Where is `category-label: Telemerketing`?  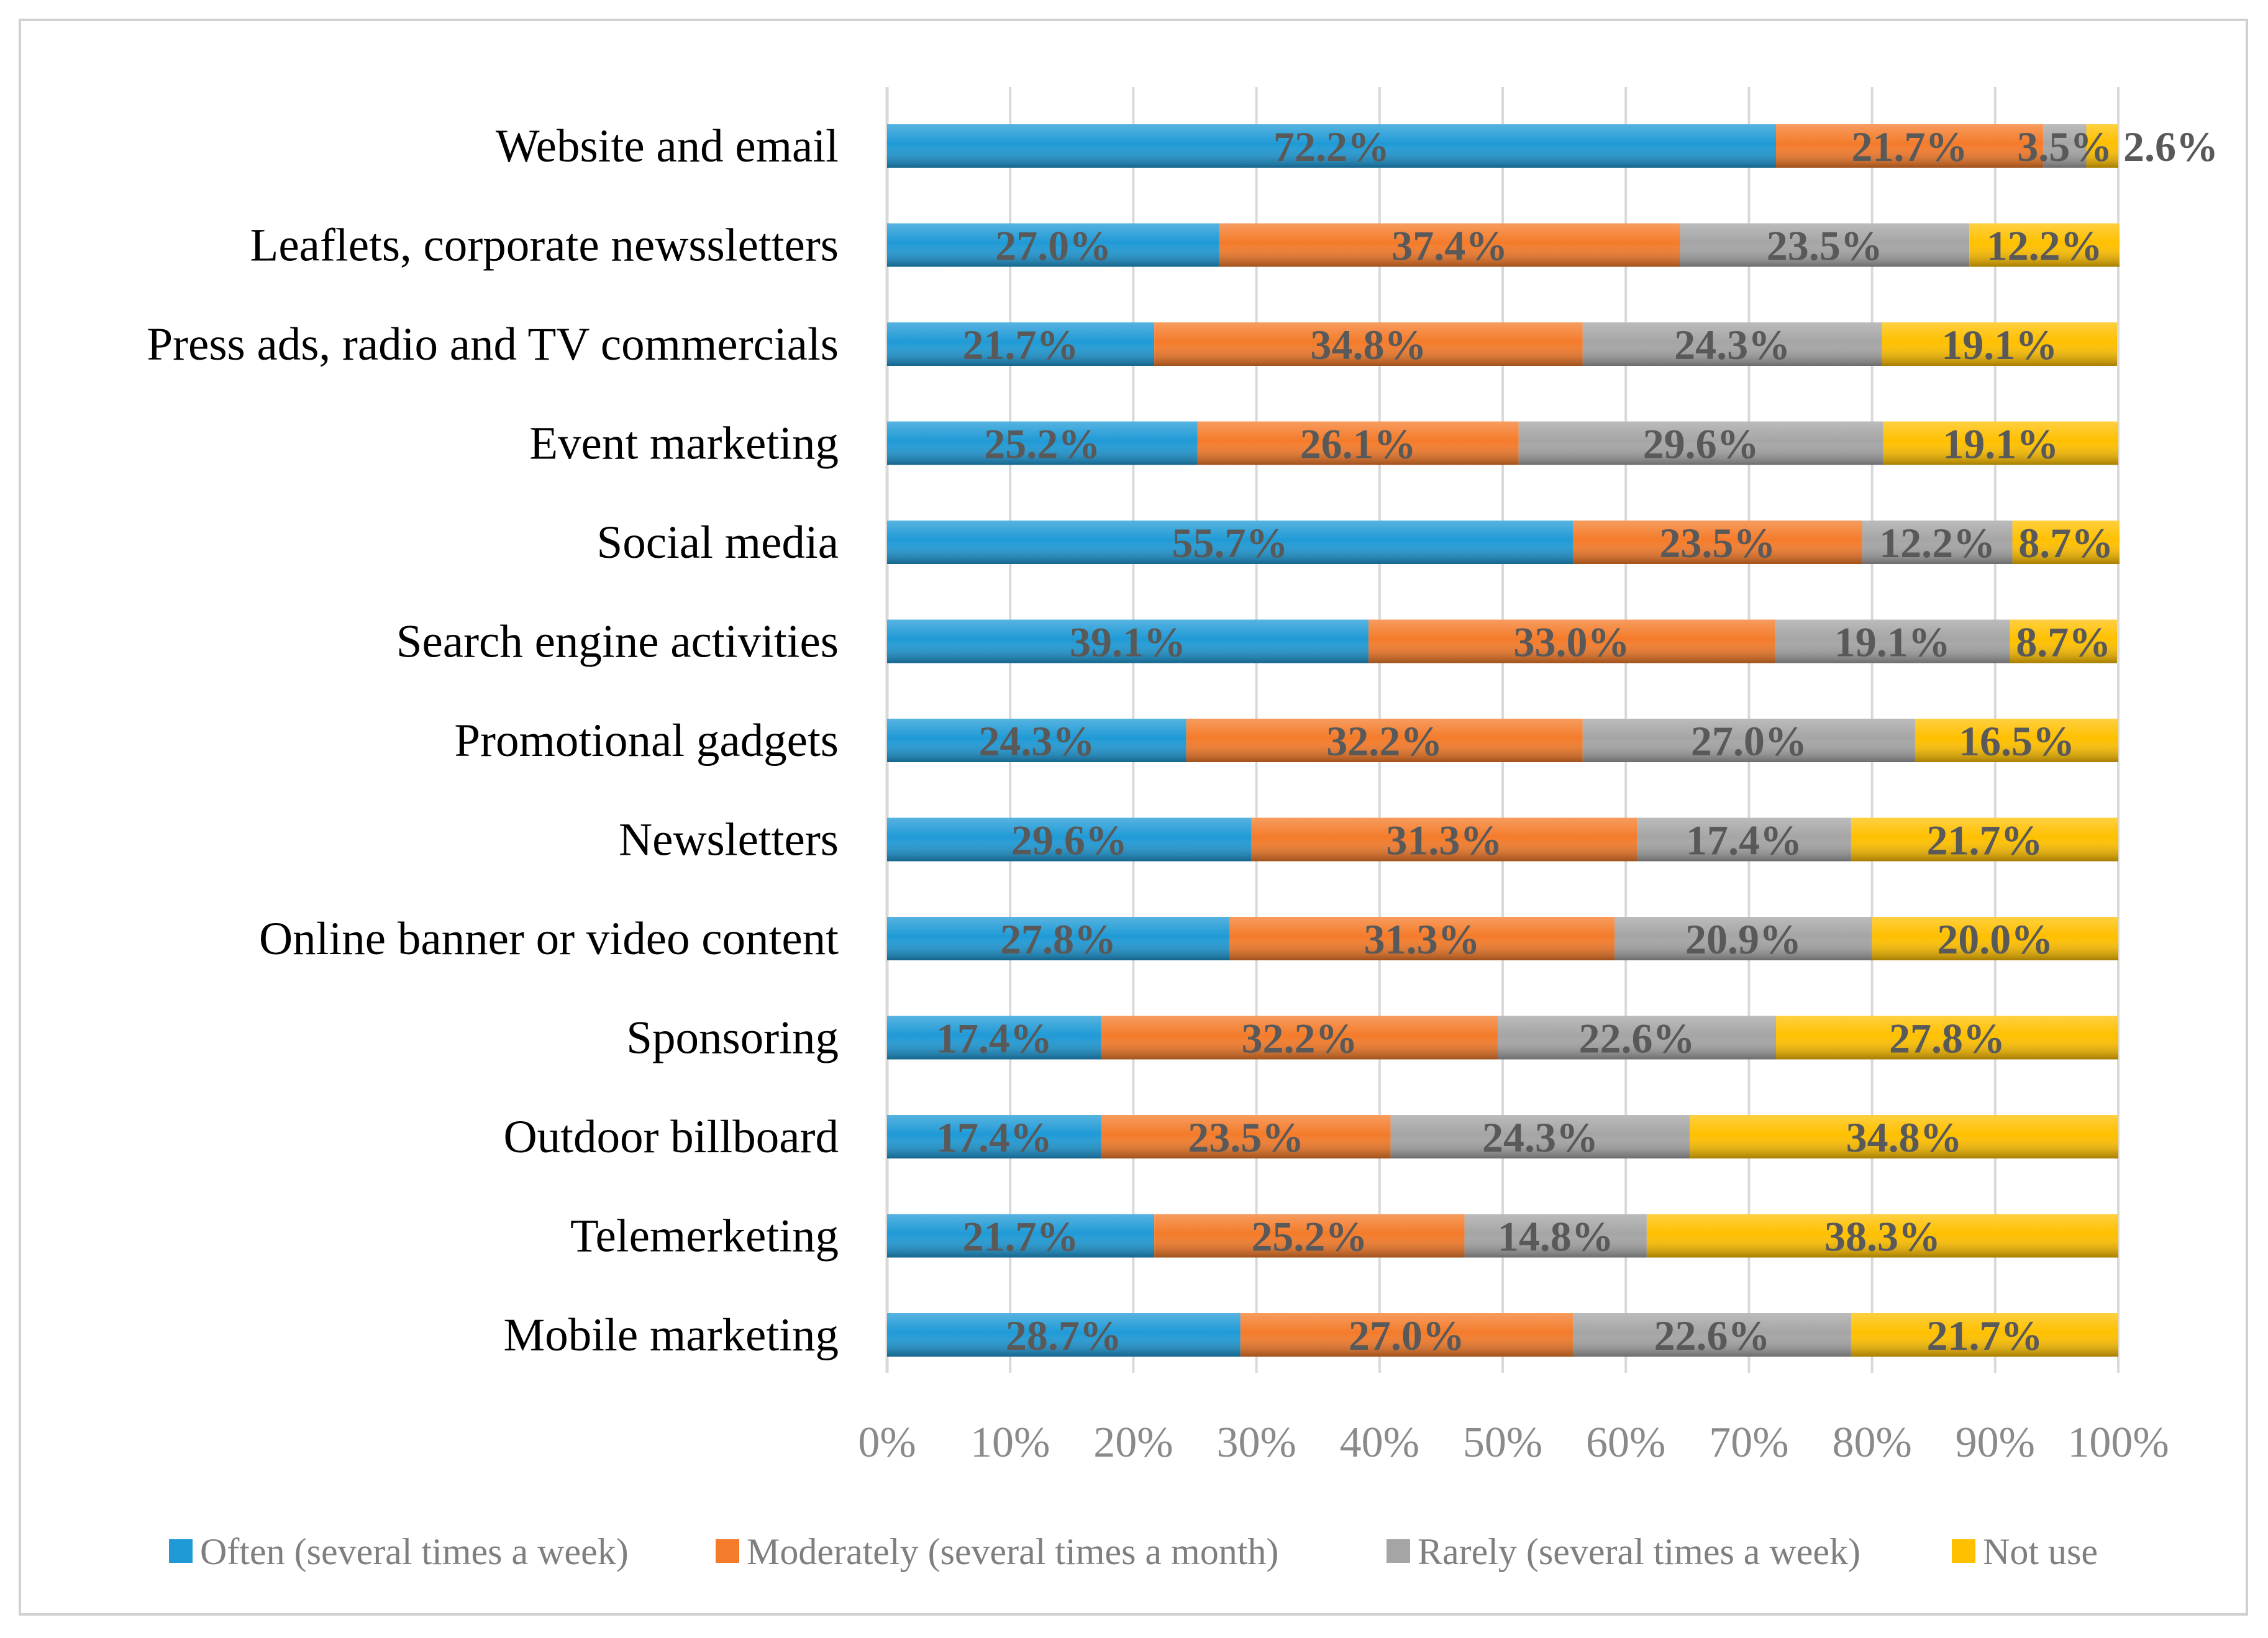 category-label: Telemerketing is located at coordinates (704, 1237).